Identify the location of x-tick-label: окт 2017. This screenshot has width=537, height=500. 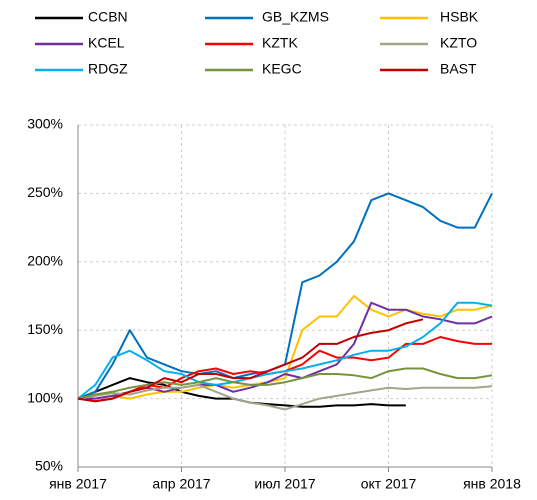
(389, 484).